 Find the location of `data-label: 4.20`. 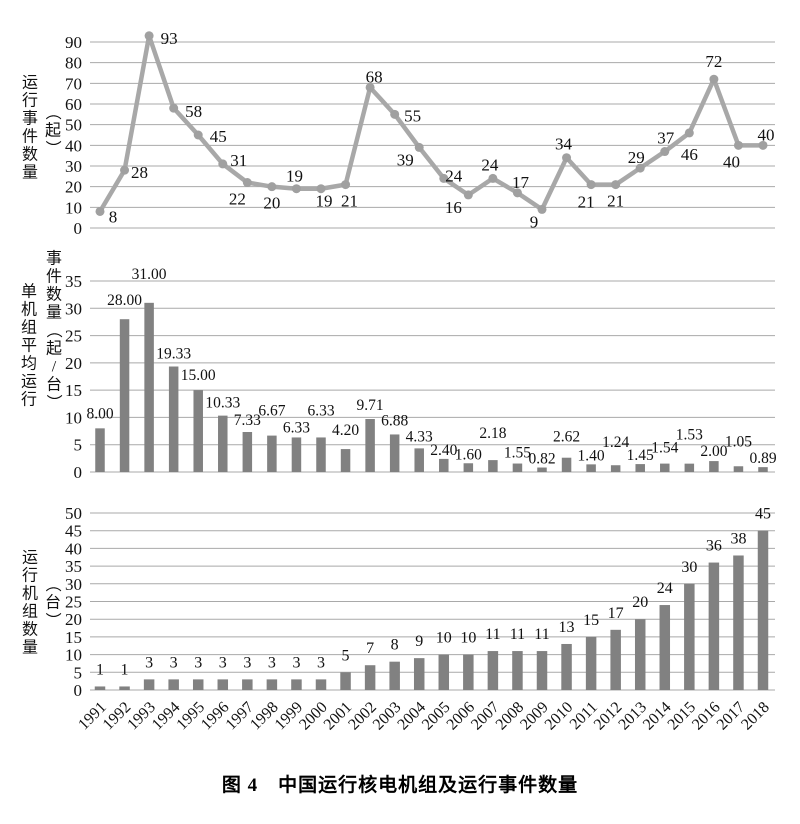

data-label: 4.20 is located at coordinates (345, 430).